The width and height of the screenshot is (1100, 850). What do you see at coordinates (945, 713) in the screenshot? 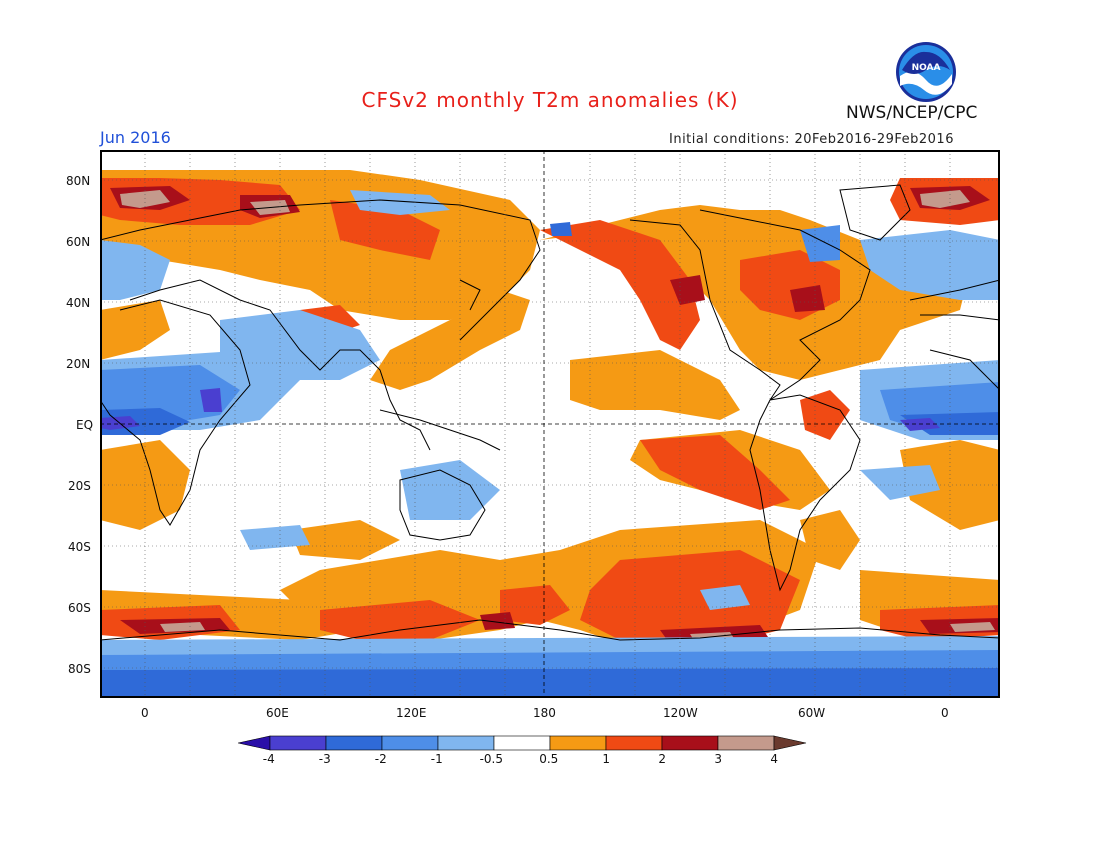
I see `lon-label-0-right: 0` at bounding box center [945, 713].